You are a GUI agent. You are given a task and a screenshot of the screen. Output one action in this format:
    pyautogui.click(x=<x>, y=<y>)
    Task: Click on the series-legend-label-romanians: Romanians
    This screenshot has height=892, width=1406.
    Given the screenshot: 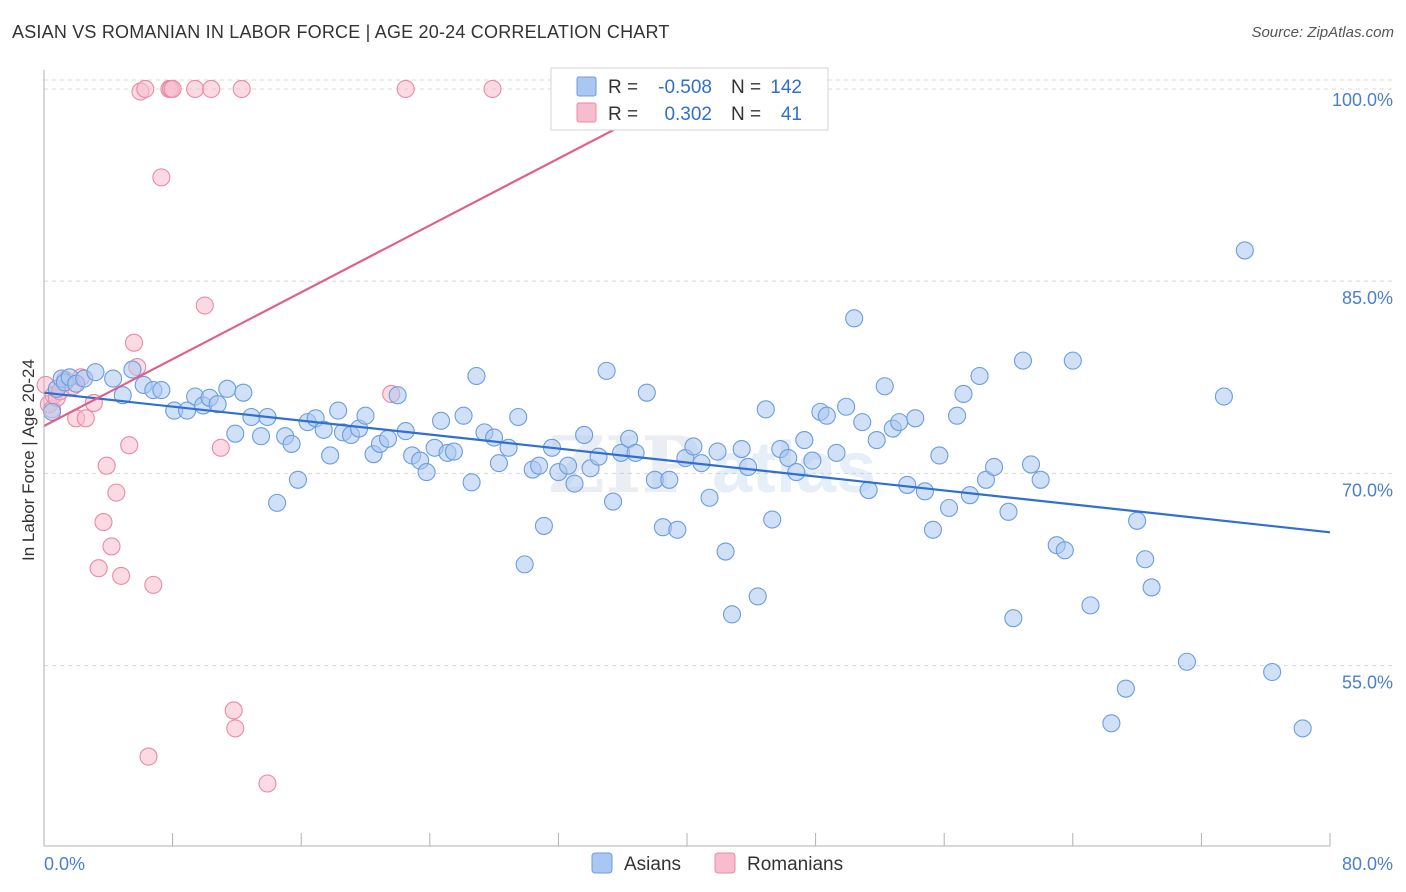 What is the action you would take?
    pyautogui.click(x=795, y=864)
    